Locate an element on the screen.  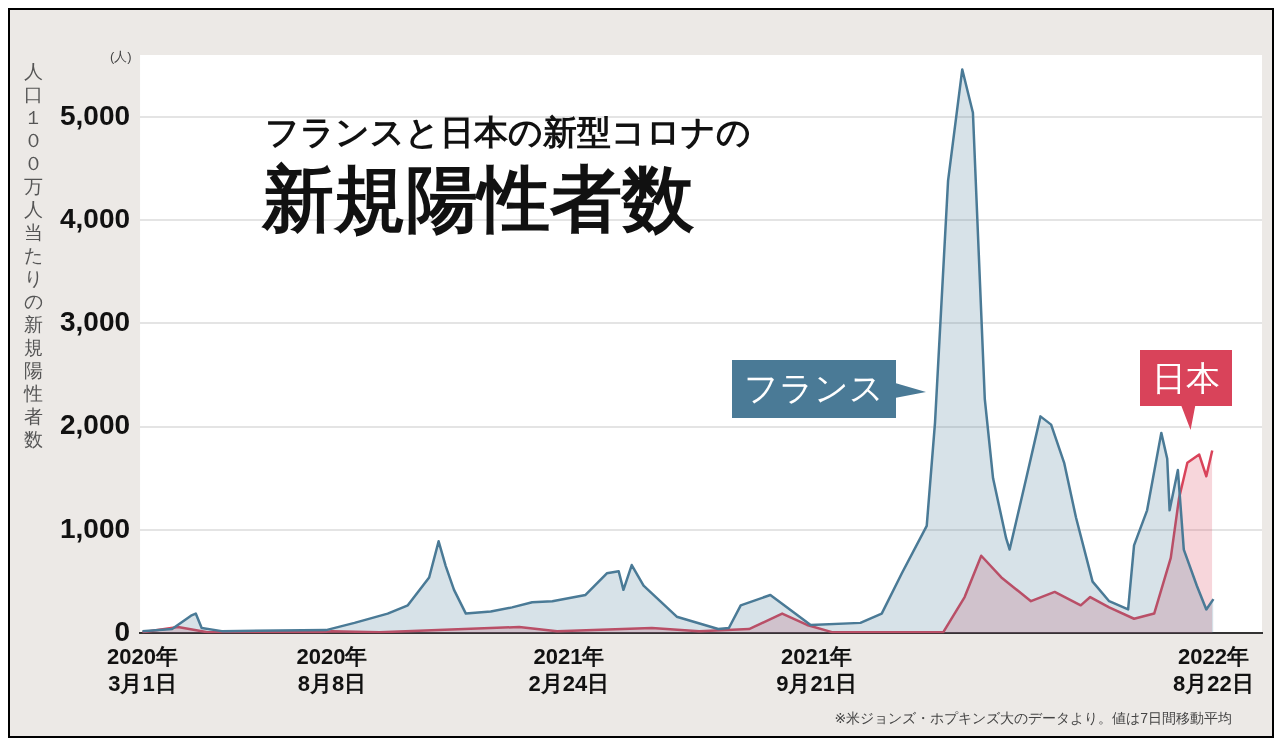
x-tick-label: 2020年 8月8日 is located at coordinates (332, 670).